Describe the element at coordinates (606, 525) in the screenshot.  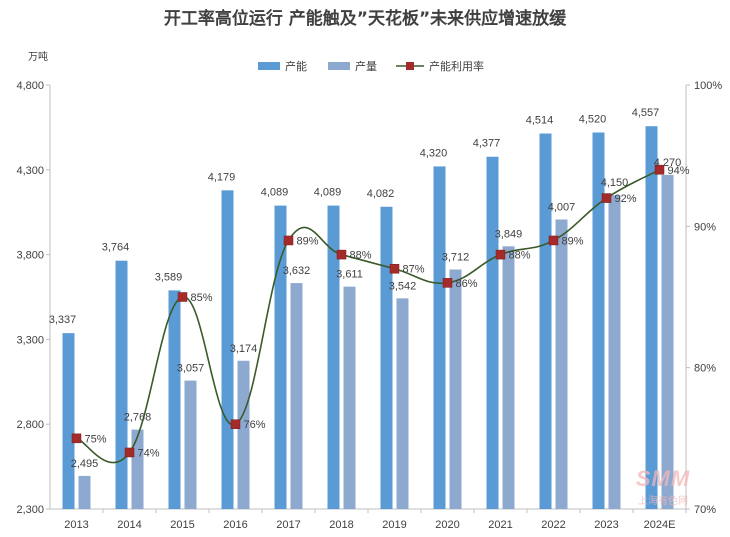
I see `x-tick-label: 2023` at that location.